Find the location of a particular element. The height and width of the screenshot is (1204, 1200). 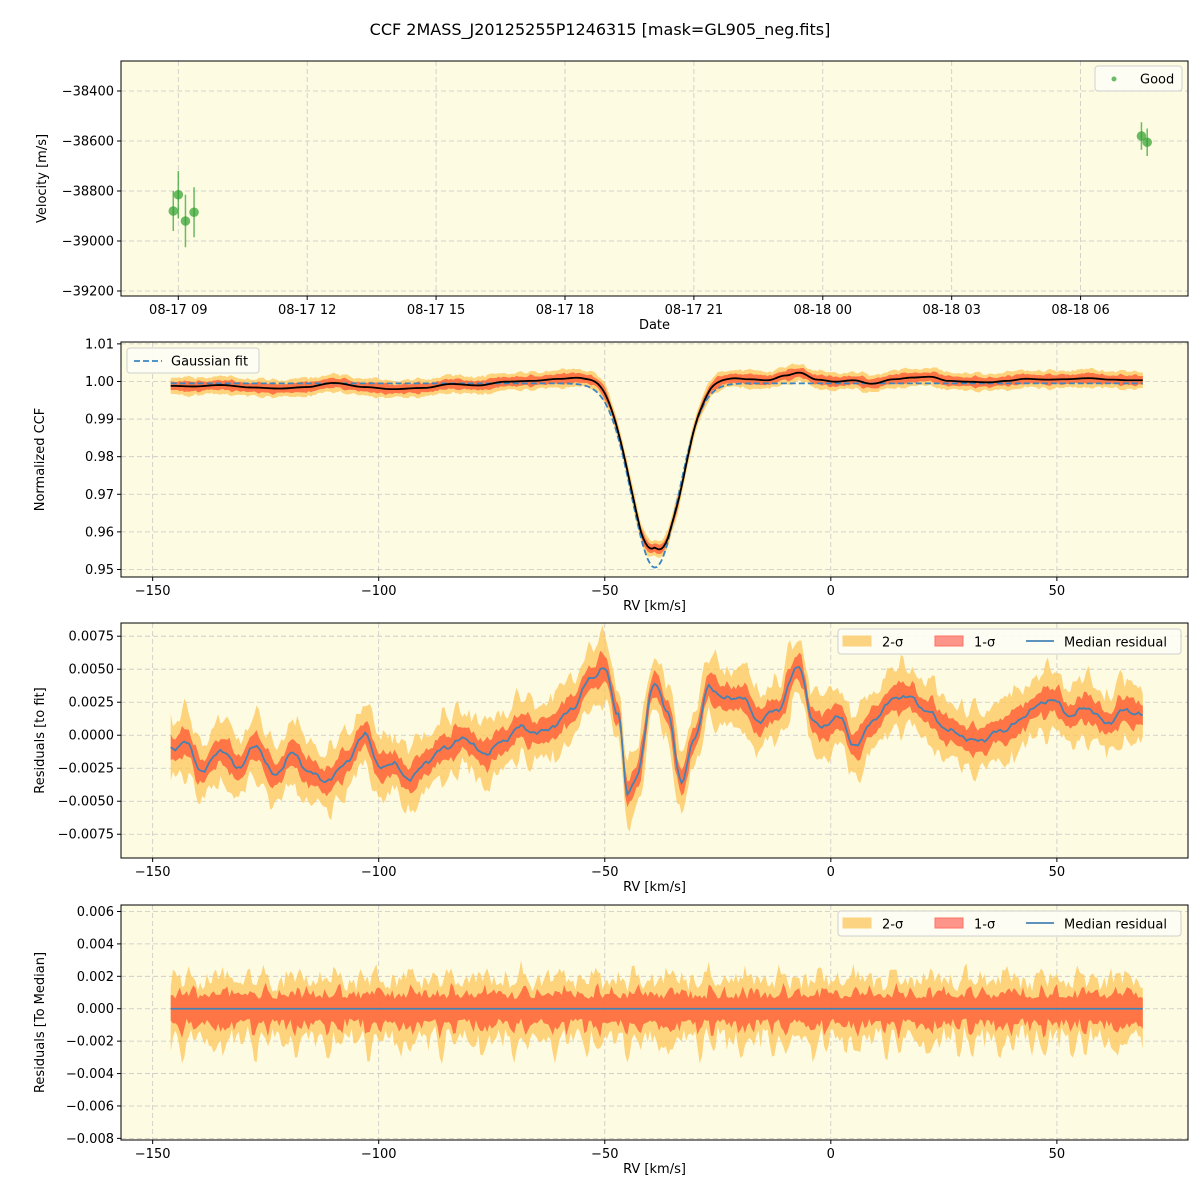

y-tick-label: −0.0025 is located at coordinates (86, 769).